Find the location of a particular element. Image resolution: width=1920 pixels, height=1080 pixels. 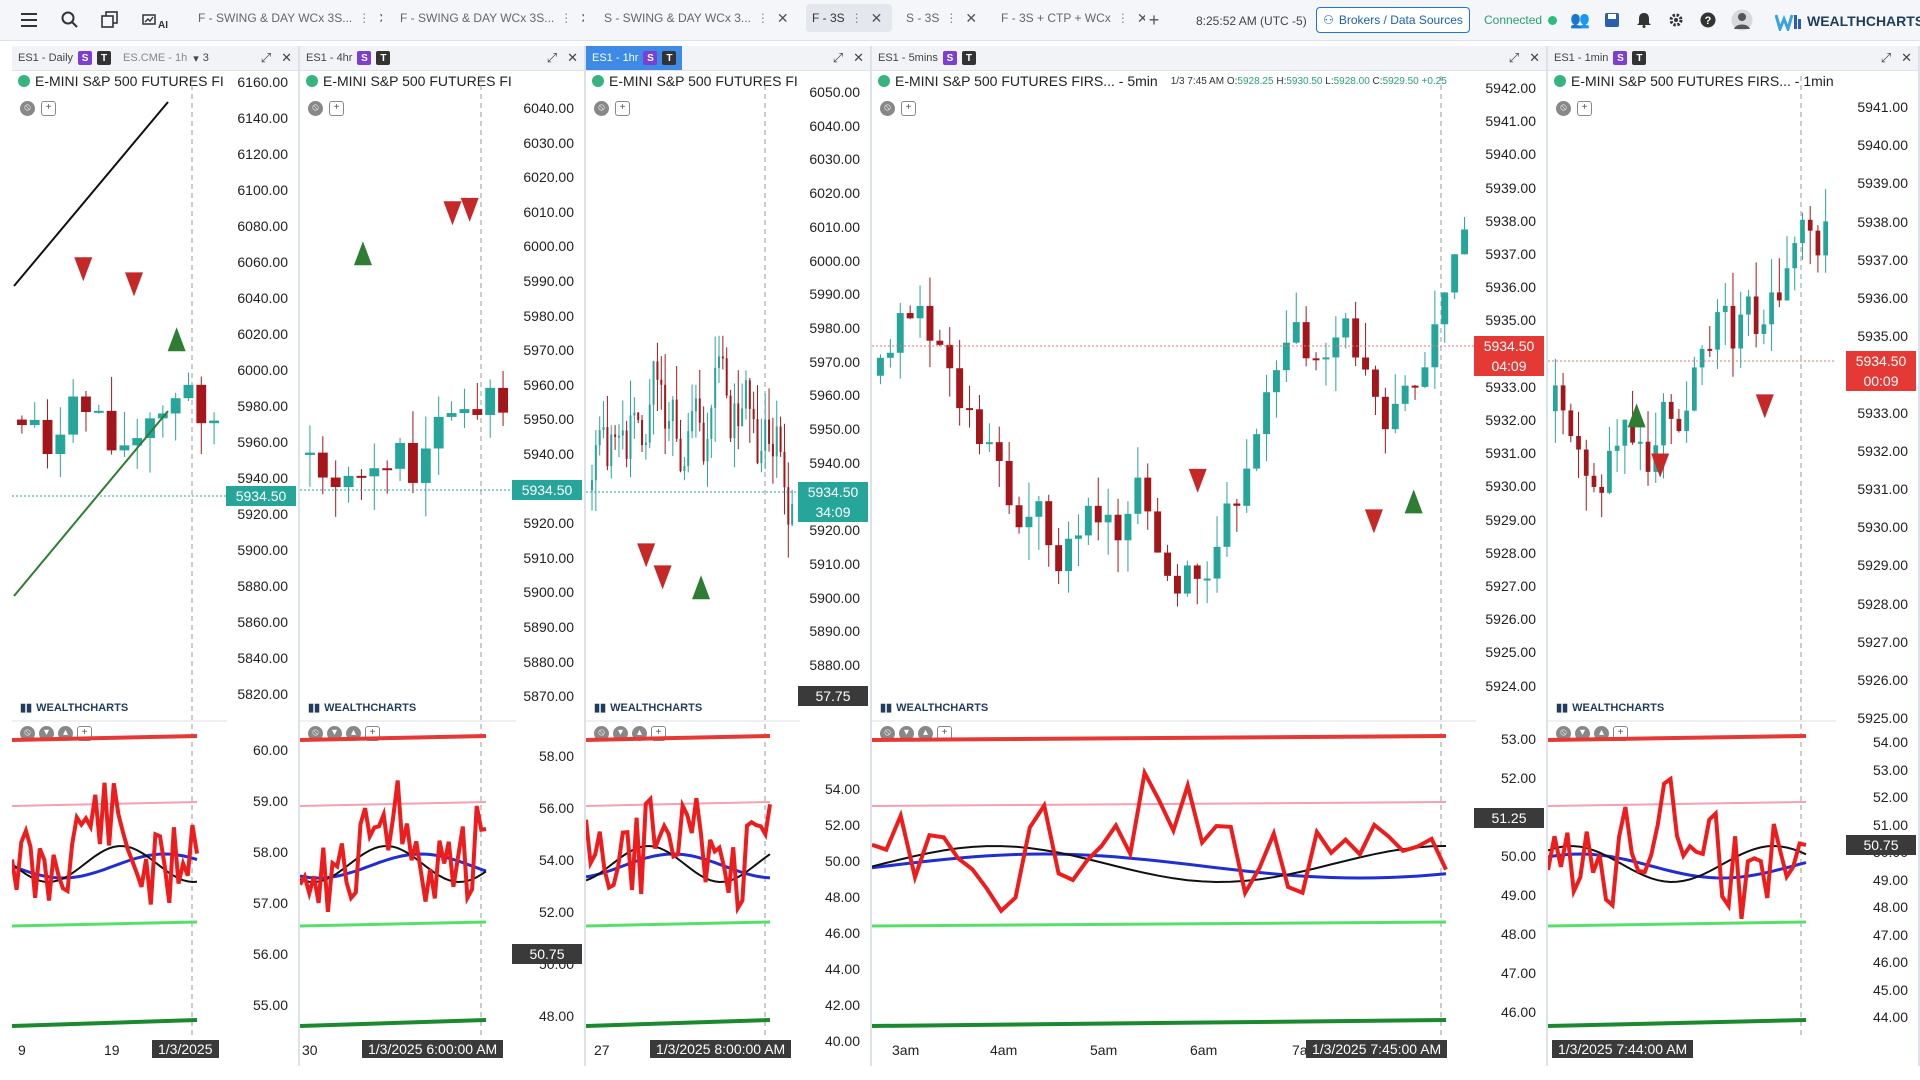

settings-icon is located at coordinates (1676, 20).